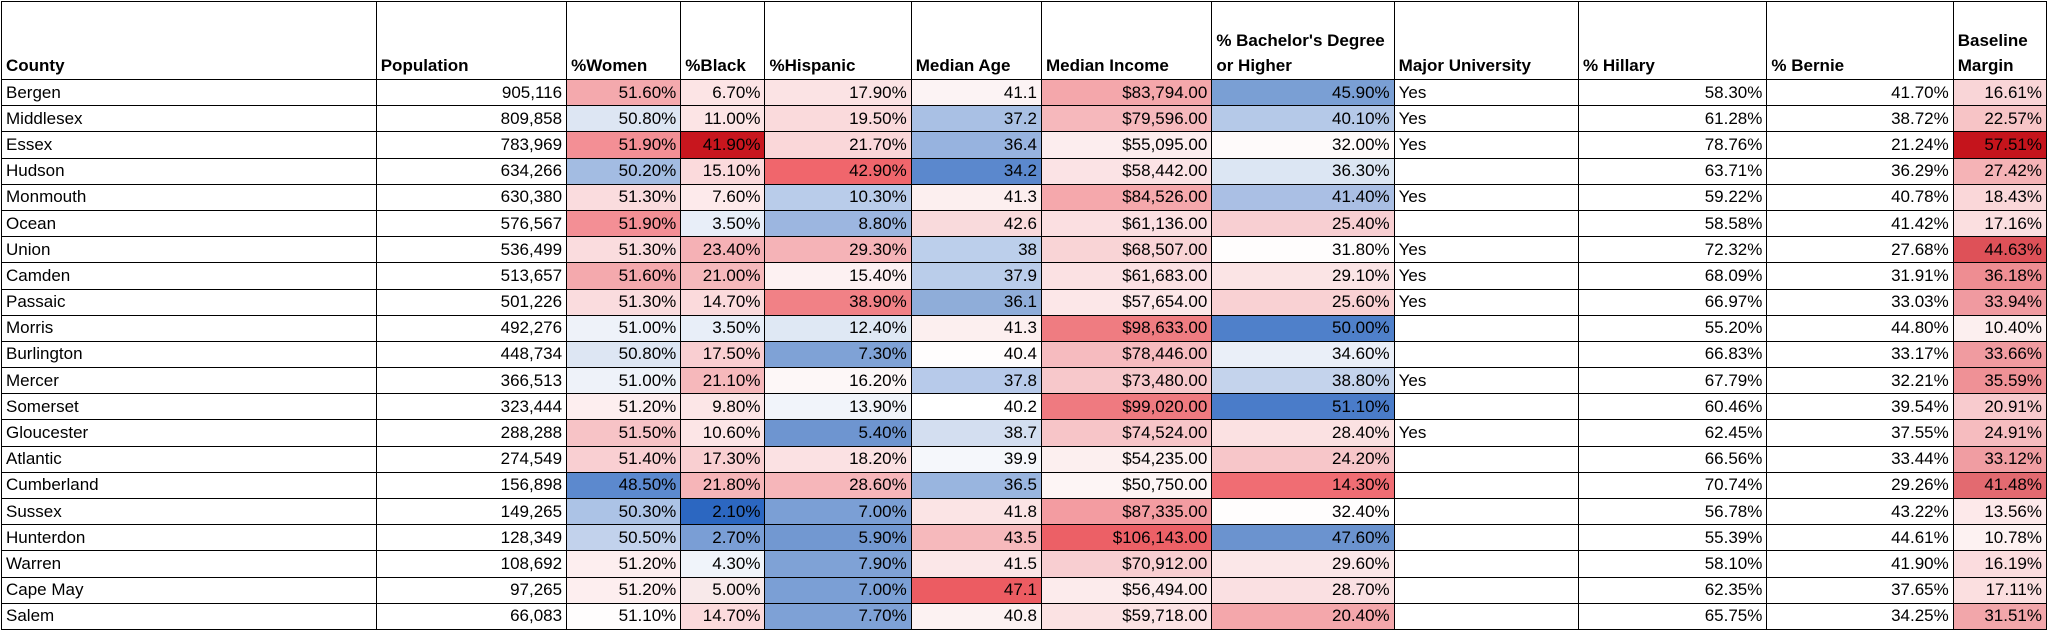 The image size is (2048, 630). What do you see at coordinates (723, 459) in the screenshot?
I see `cell-pct-black: 17.30%` at bounding box center [723, 459].